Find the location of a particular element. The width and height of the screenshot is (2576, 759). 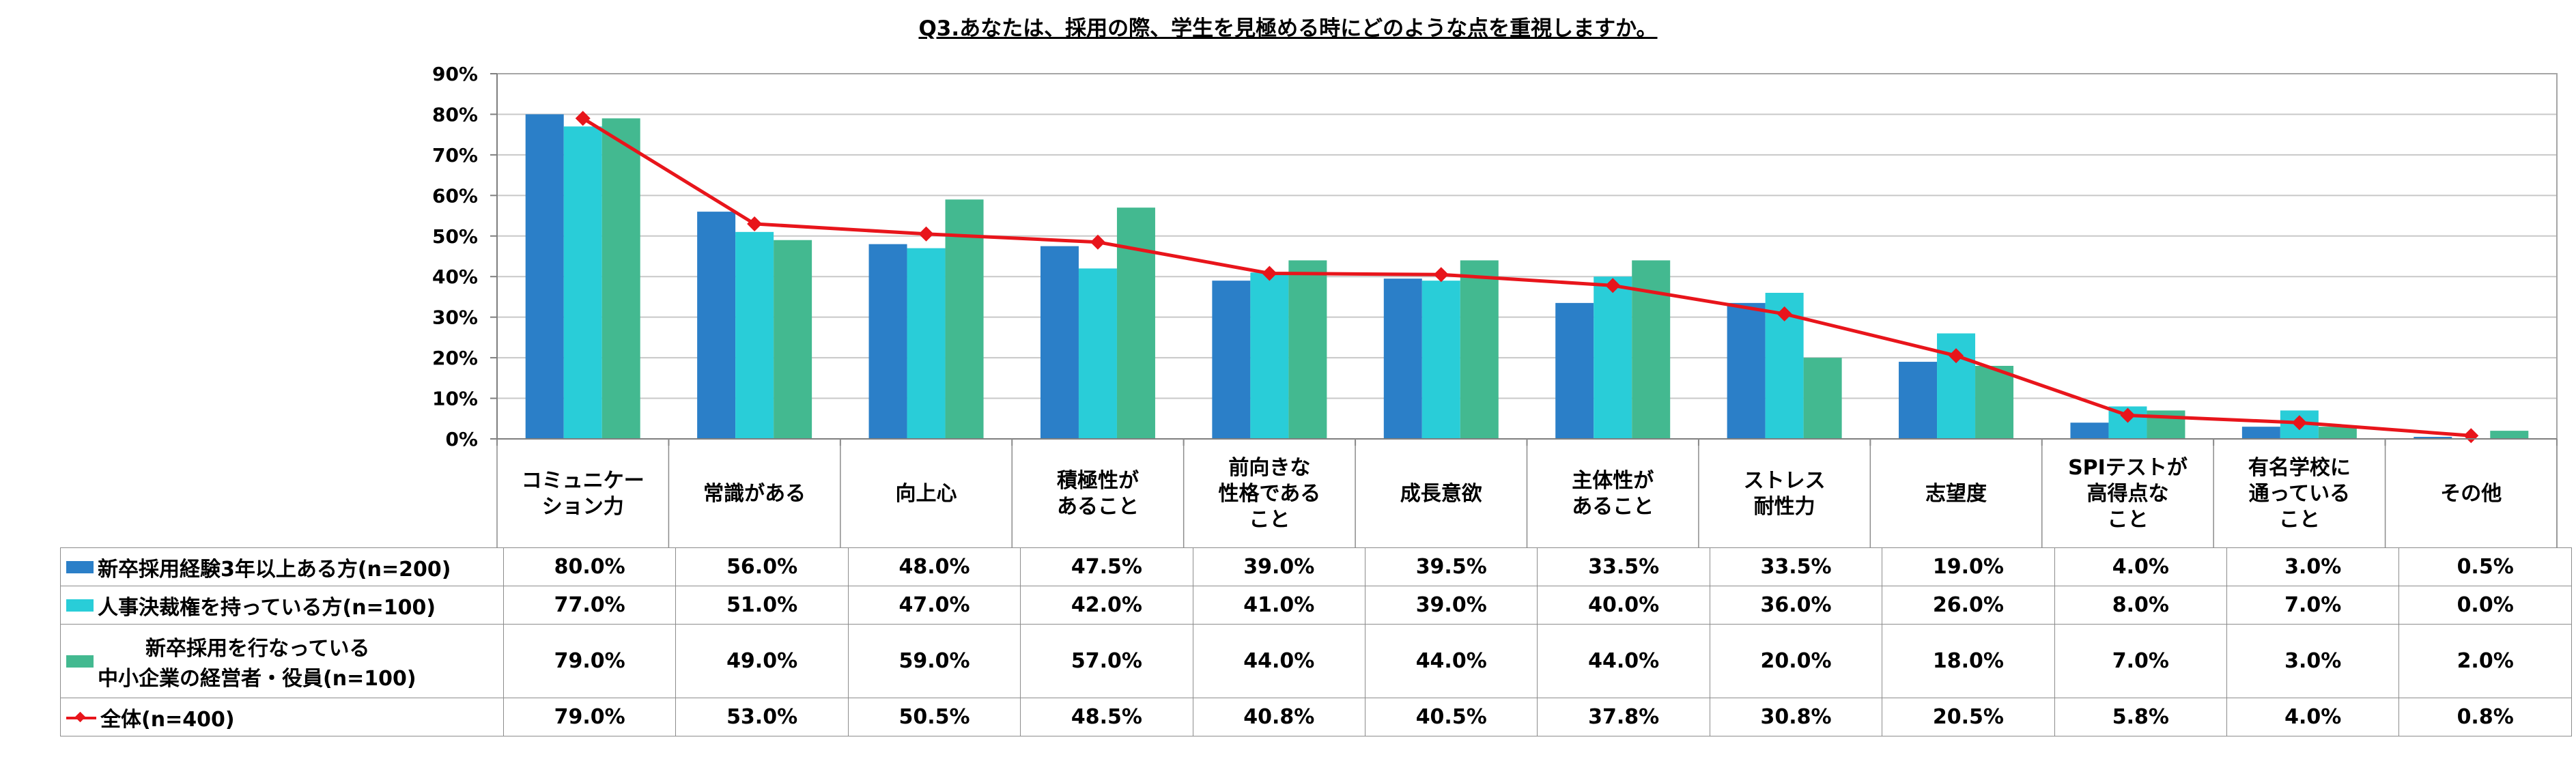

y-tick-label: 0% is located at coordinates (462, 439).